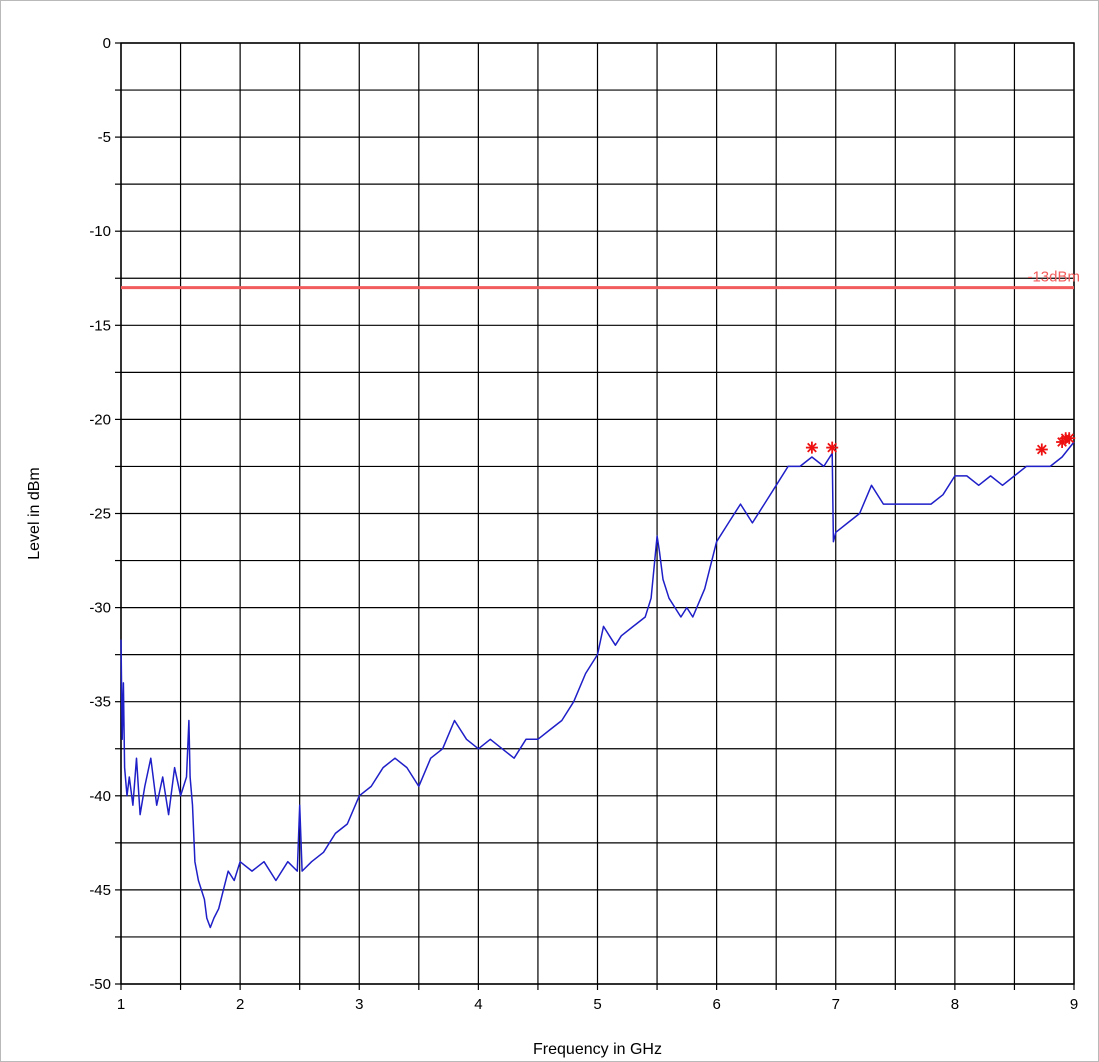 This screenshot has width=1099, height=1062. I want to click on y-tick-label: -50, so click(100, 984).